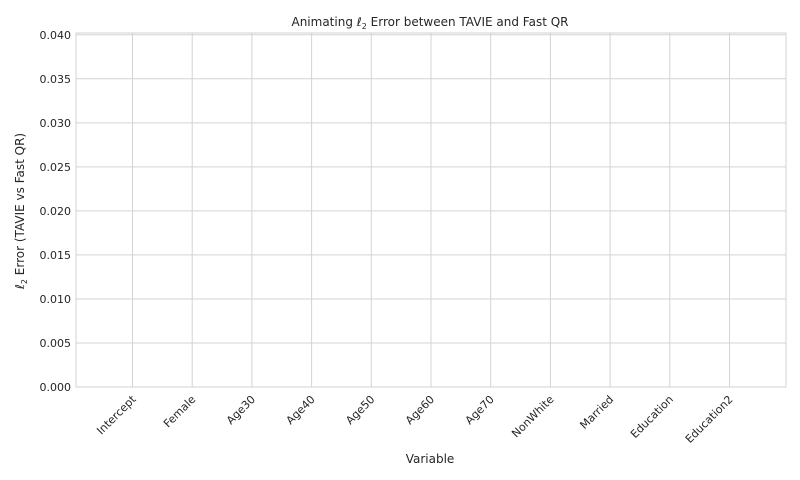 This screenshot has width=800, height=480. I want to click on y-tick-label: 0.035, so click(56, 79).